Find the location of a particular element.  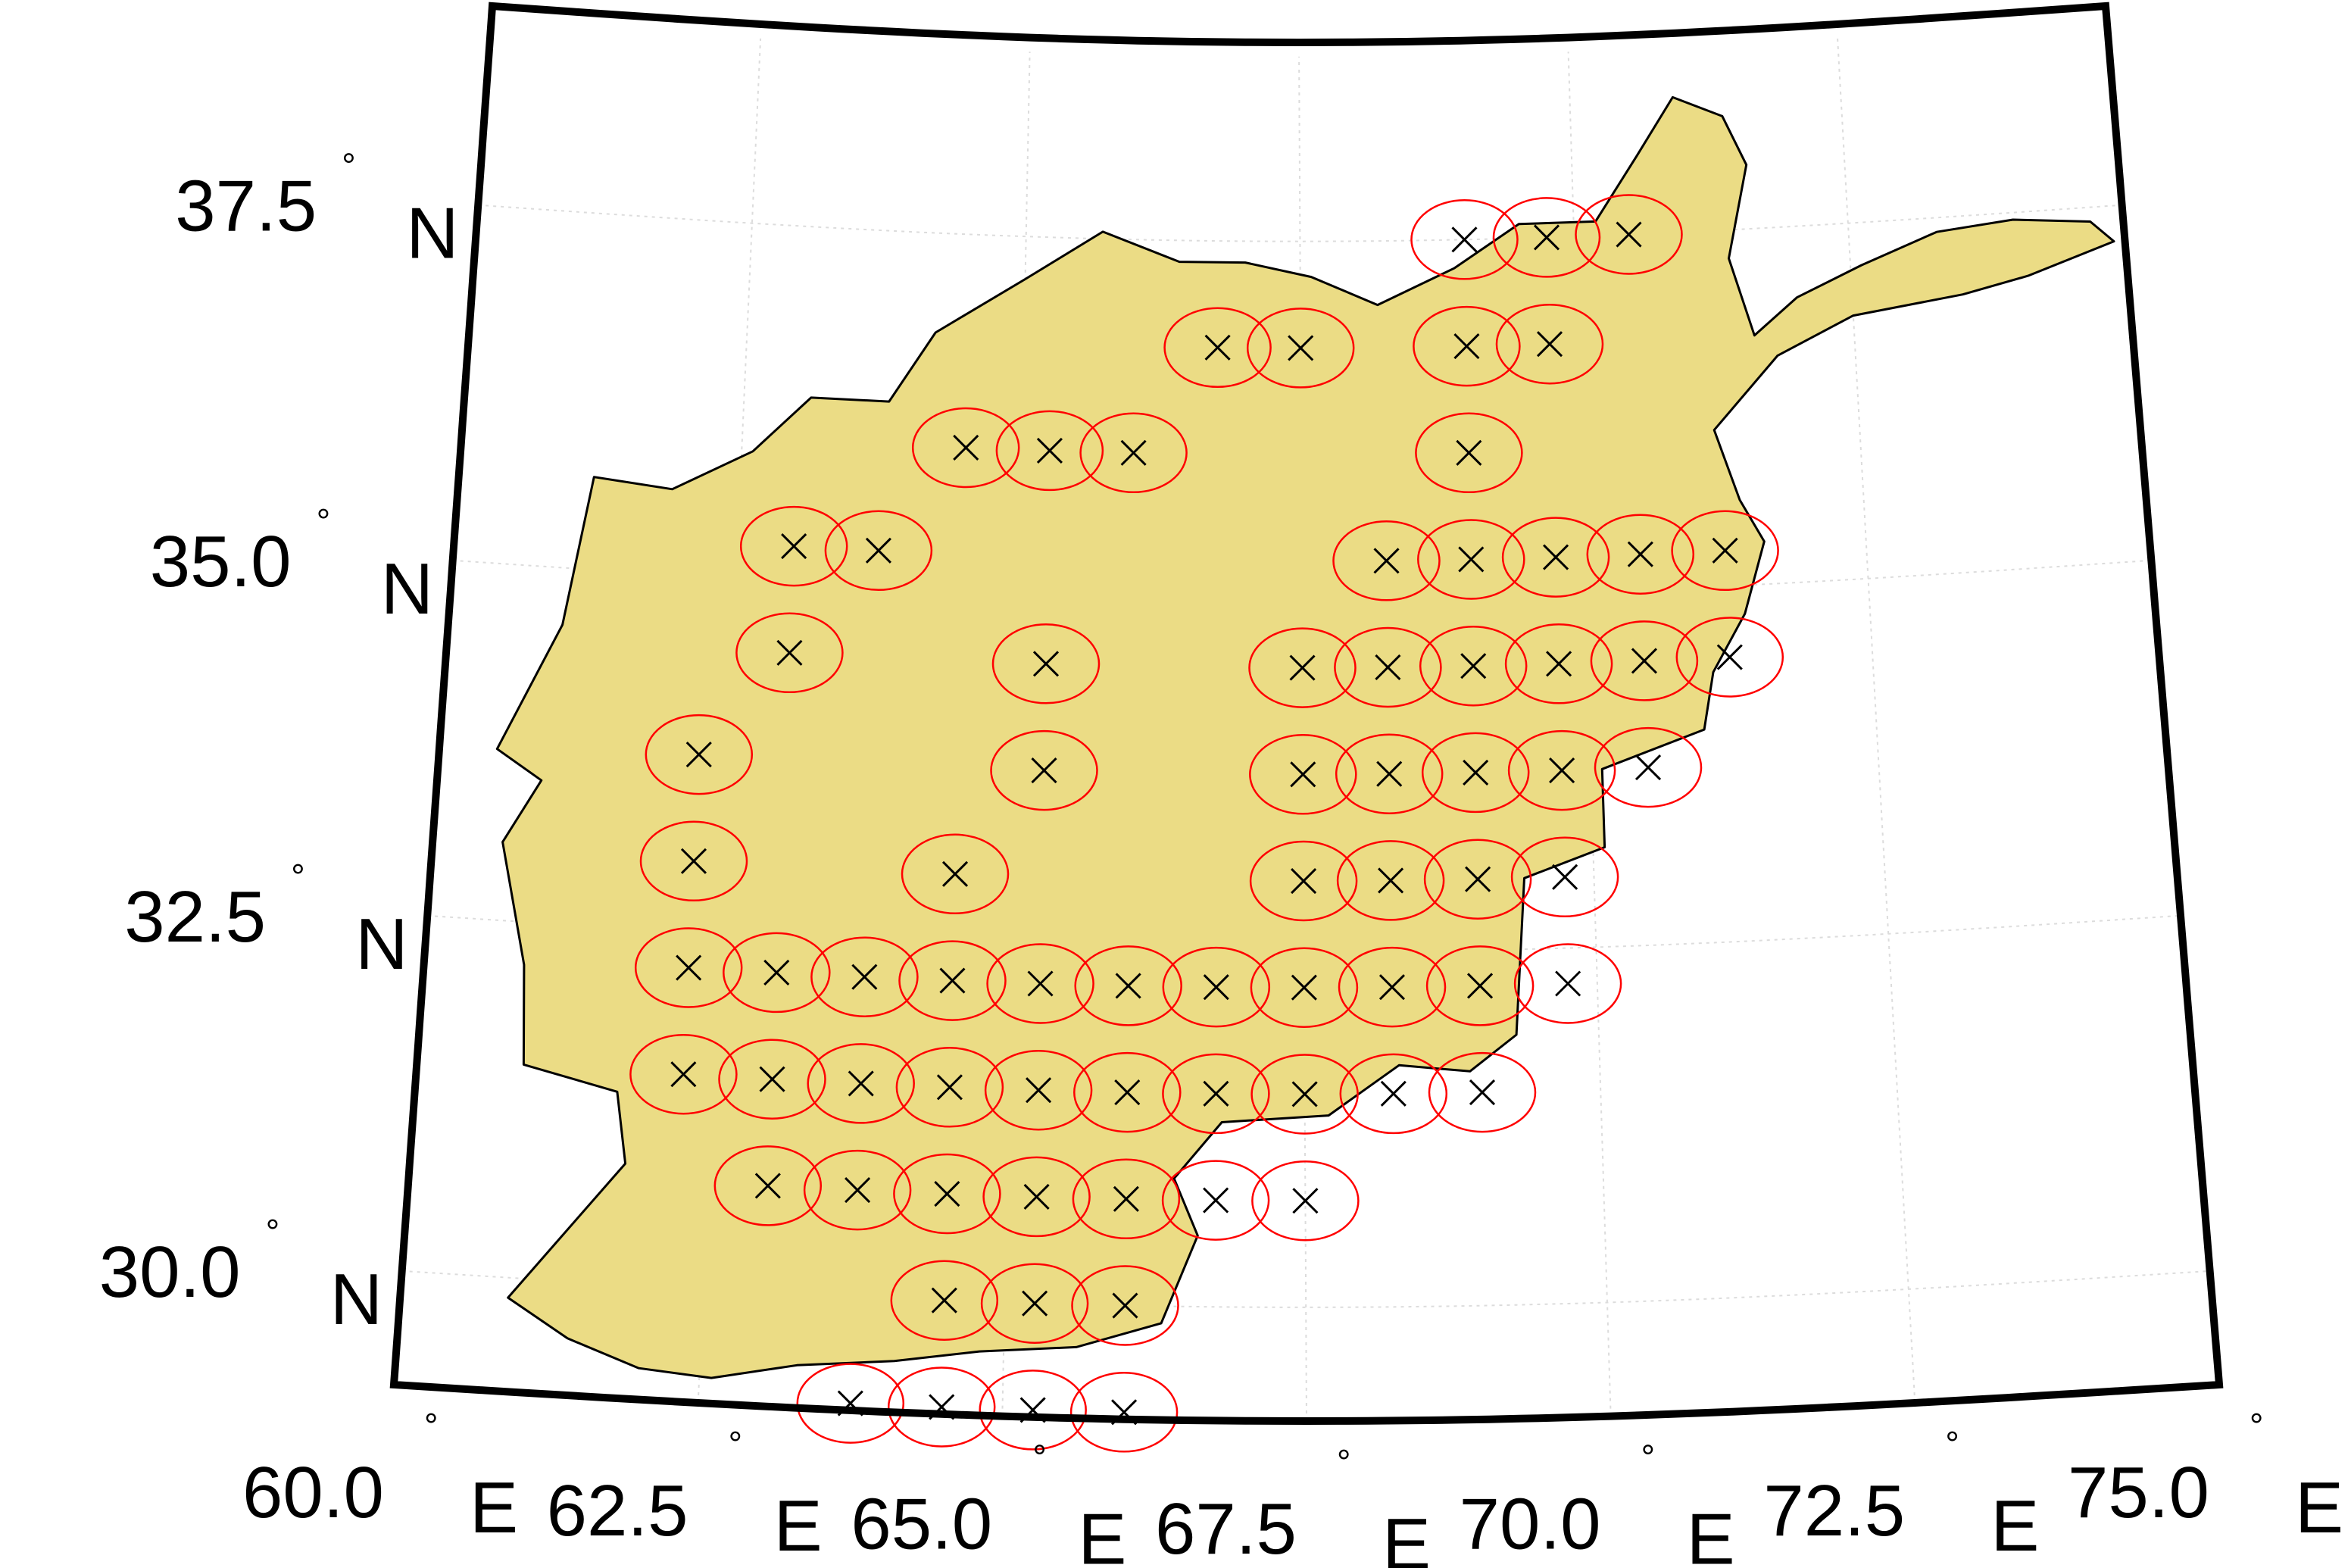

lat-tick-number: 35.0 is located at coordinates (221, 562).